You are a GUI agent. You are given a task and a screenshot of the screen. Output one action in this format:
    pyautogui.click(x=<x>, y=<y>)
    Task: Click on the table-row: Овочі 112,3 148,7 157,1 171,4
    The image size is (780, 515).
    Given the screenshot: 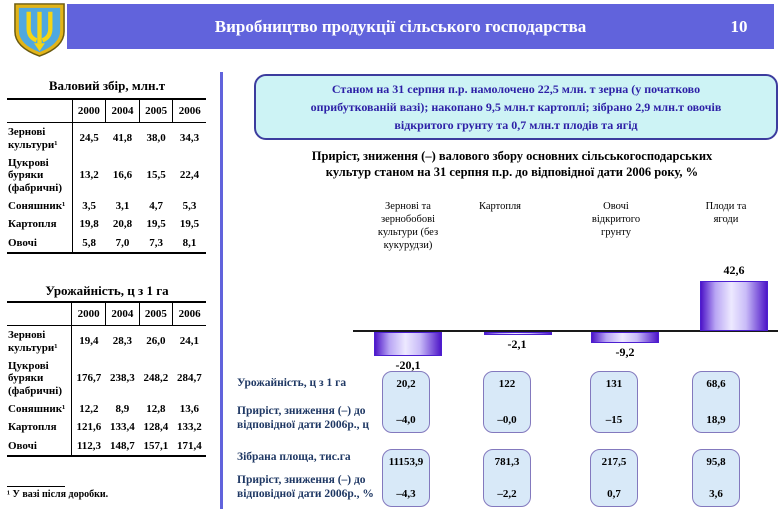 What is the action you would take?
    pyautogui.click(x=106, y=446)
    